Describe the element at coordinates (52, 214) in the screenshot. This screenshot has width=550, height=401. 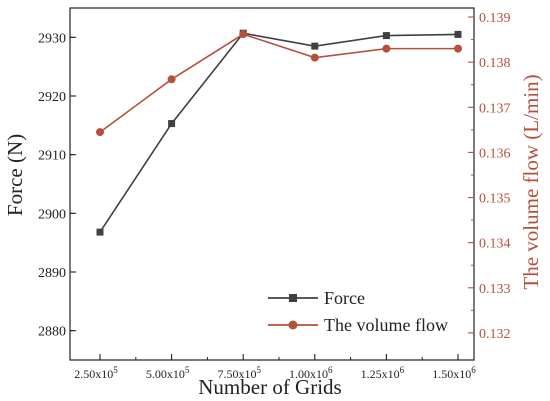
I see `y-left-tick-label: 2900` at that location.